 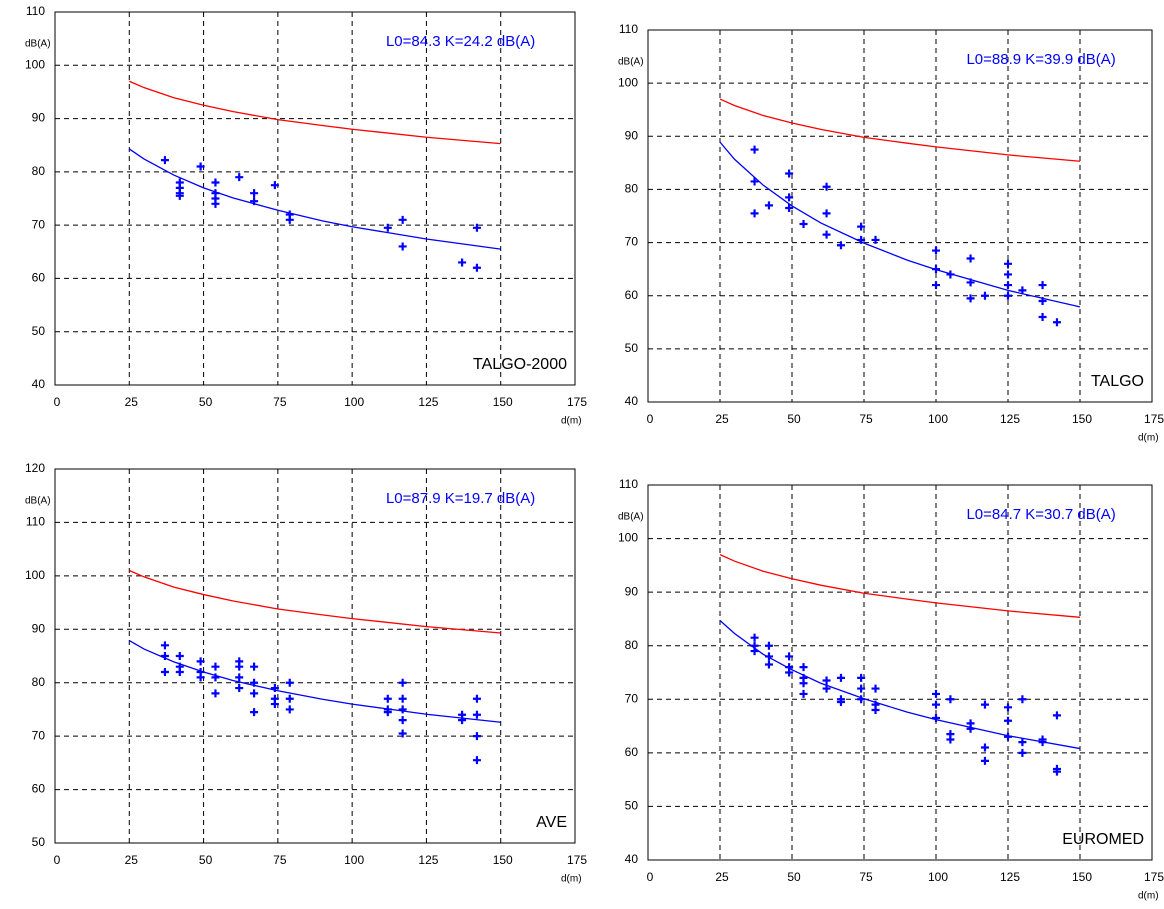 What do you see at coordinates (722, 419) in the screenshot?
I see `x-tick-label: 25` at bounding box center [722, 419].